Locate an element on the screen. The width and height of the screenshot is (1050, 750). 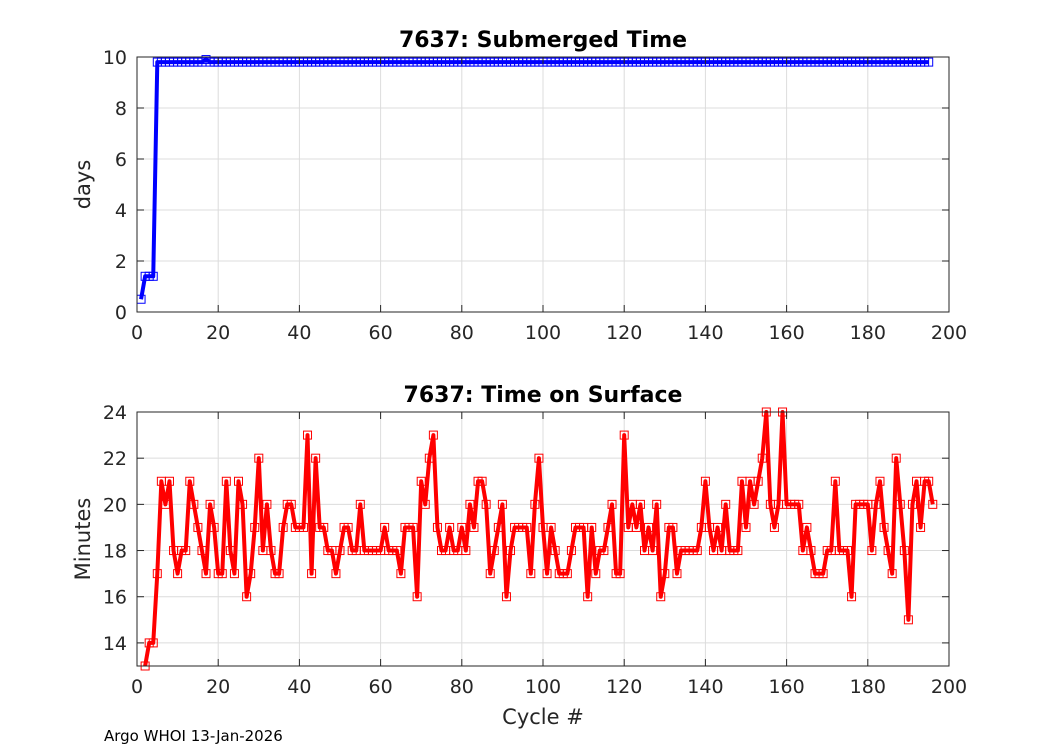
y-tick-label: 24 is located at coordinates (115, 413).